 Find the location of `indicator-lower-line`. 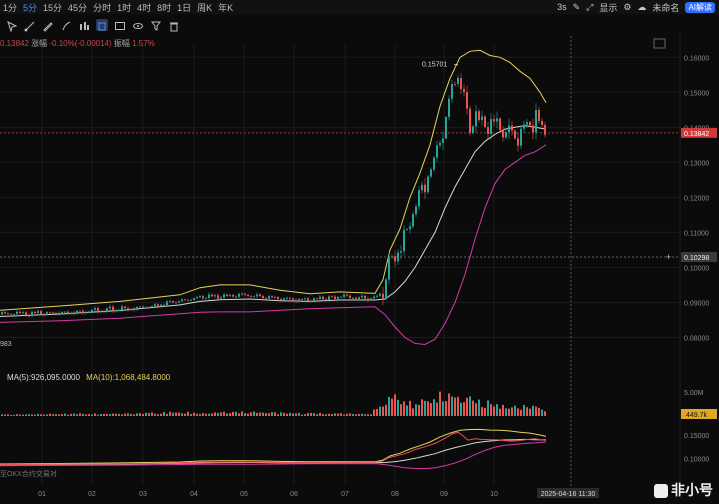

indicator-lower-line is located at coordinates (273, 455).